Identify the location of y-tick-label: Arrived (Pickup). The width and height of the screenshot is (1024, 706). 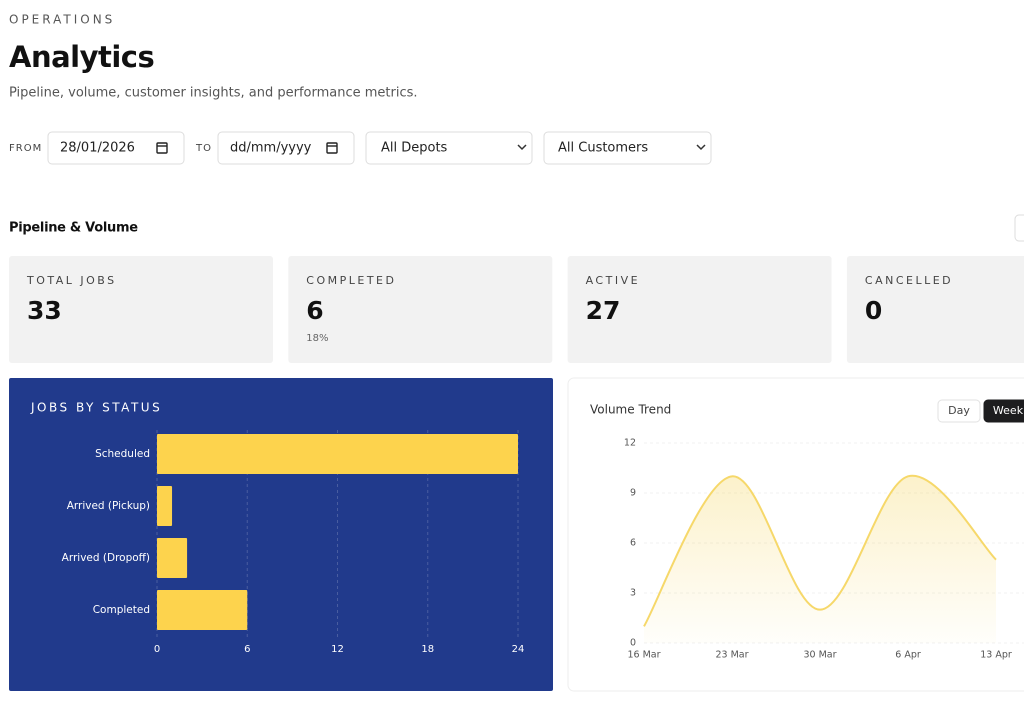
(108, 506).